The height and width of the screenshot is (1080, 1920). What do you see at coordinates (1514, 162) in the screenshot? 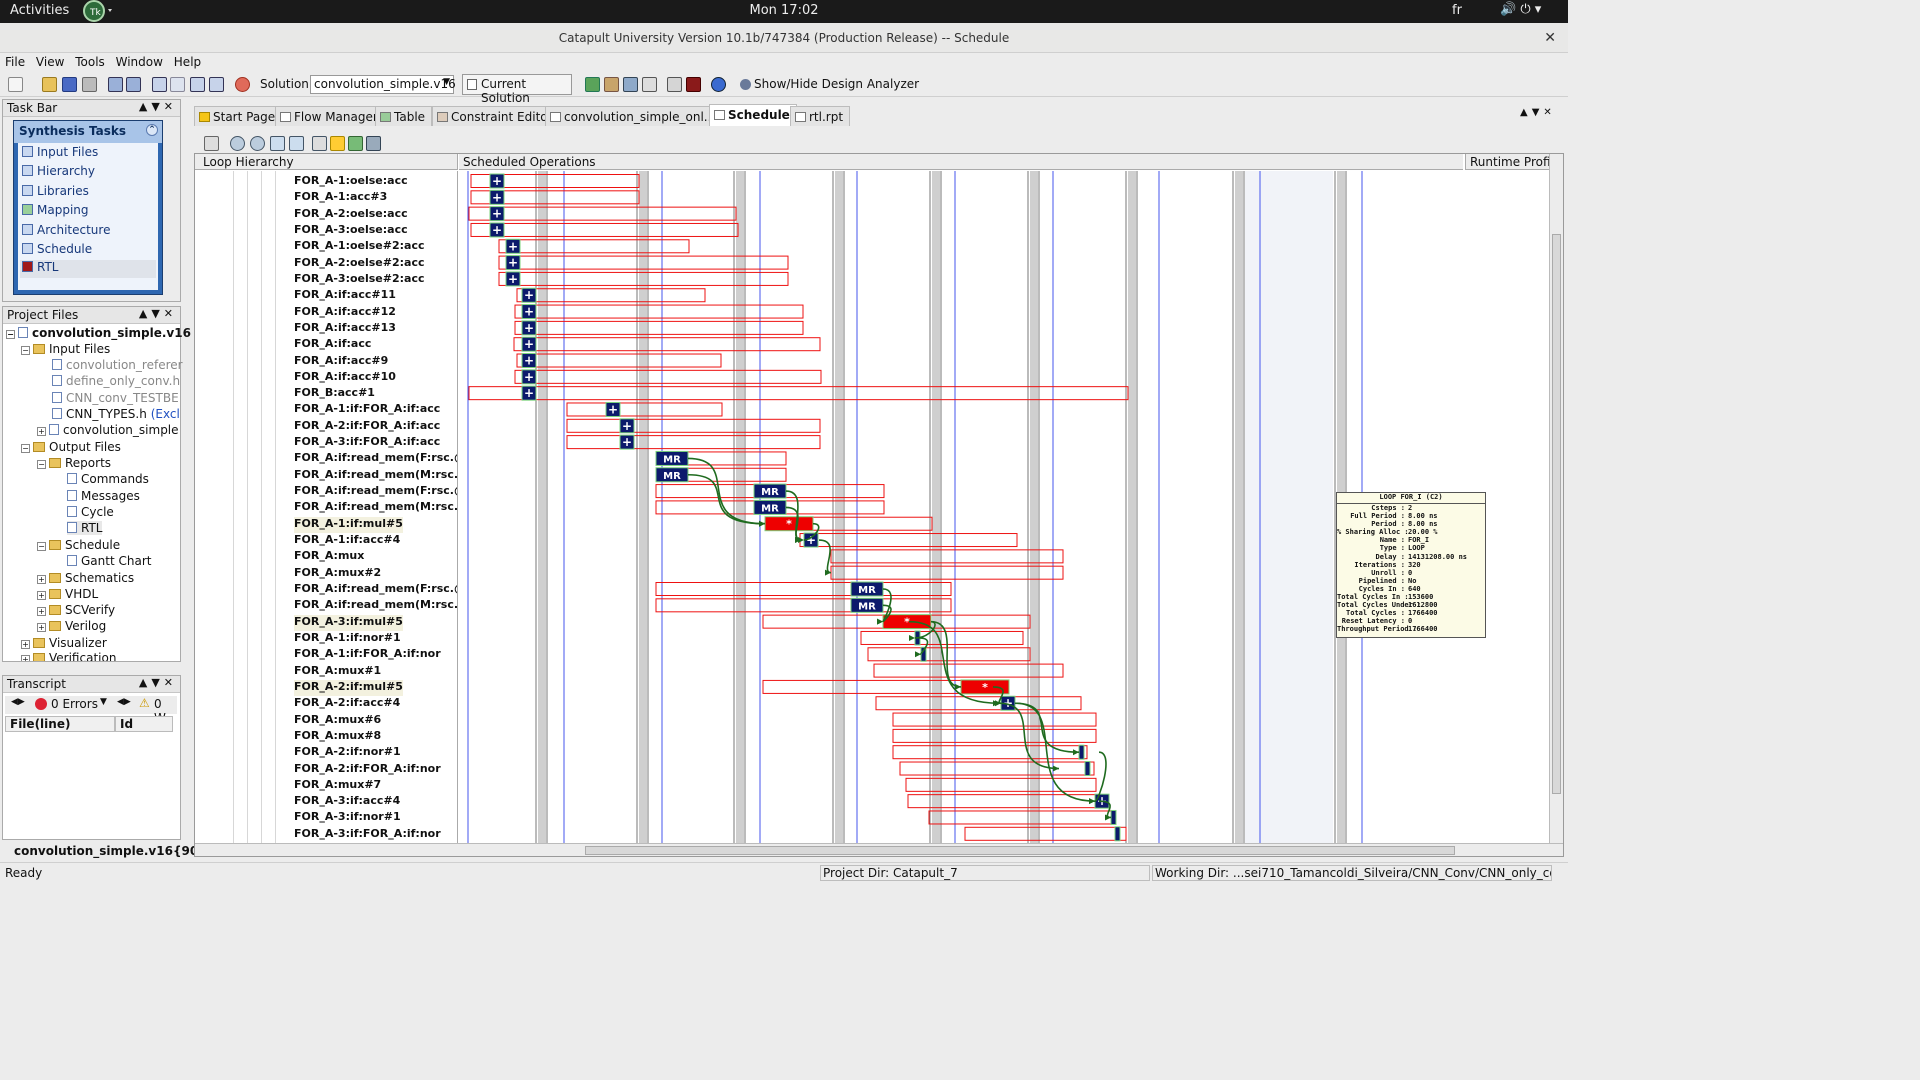
I see `runtime-profile-header: Runtime Profil` at bounding box center [1514, 162].